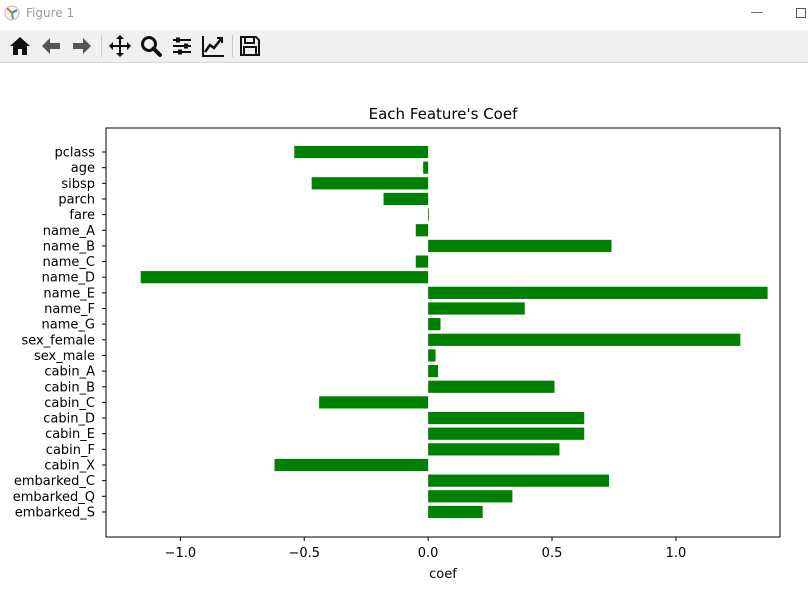 This screenshot has width=808, height=595. What do you see at coordinates (519, 480) in the screenshot?
I see `bar-embarked-C` at bounding box center [519, 480].